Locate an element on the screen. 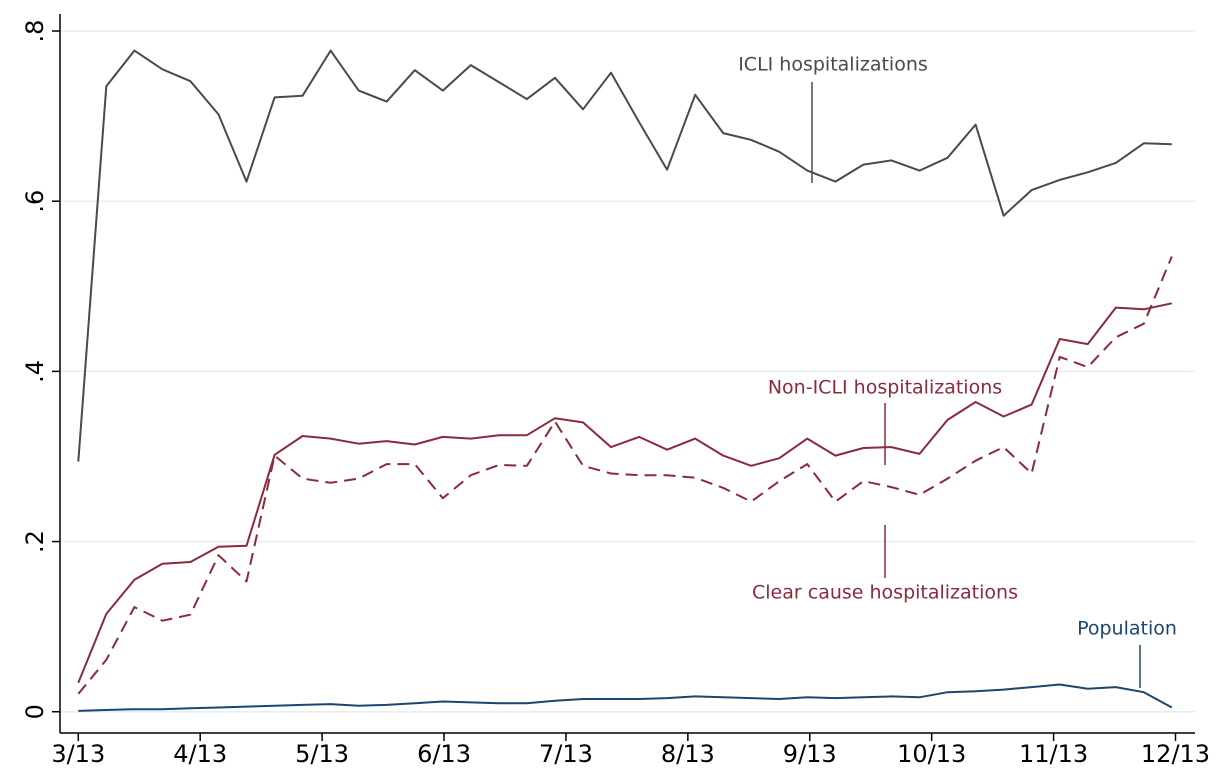 The image size is (1221, 771). x-tick-label: 11/13 is located at coordinates (1053, 754).